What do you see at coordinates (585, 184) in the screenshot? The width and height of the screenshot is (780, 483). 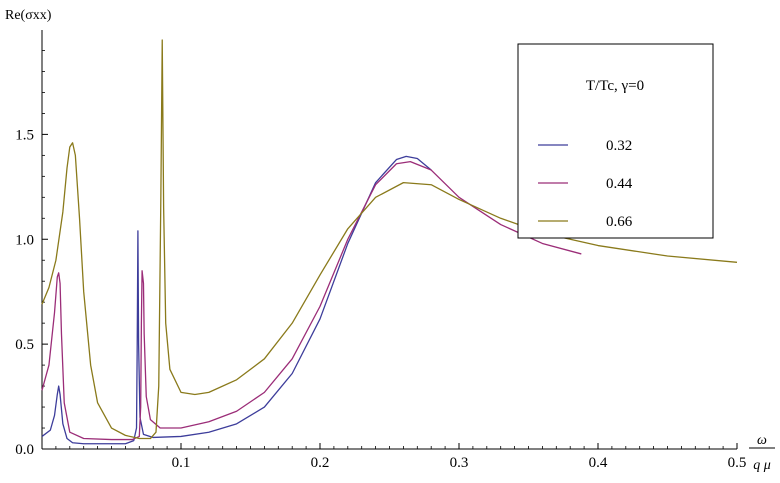 I see `legend-items: 0.32 0.44 0.66` at bounding box center [585, 184].